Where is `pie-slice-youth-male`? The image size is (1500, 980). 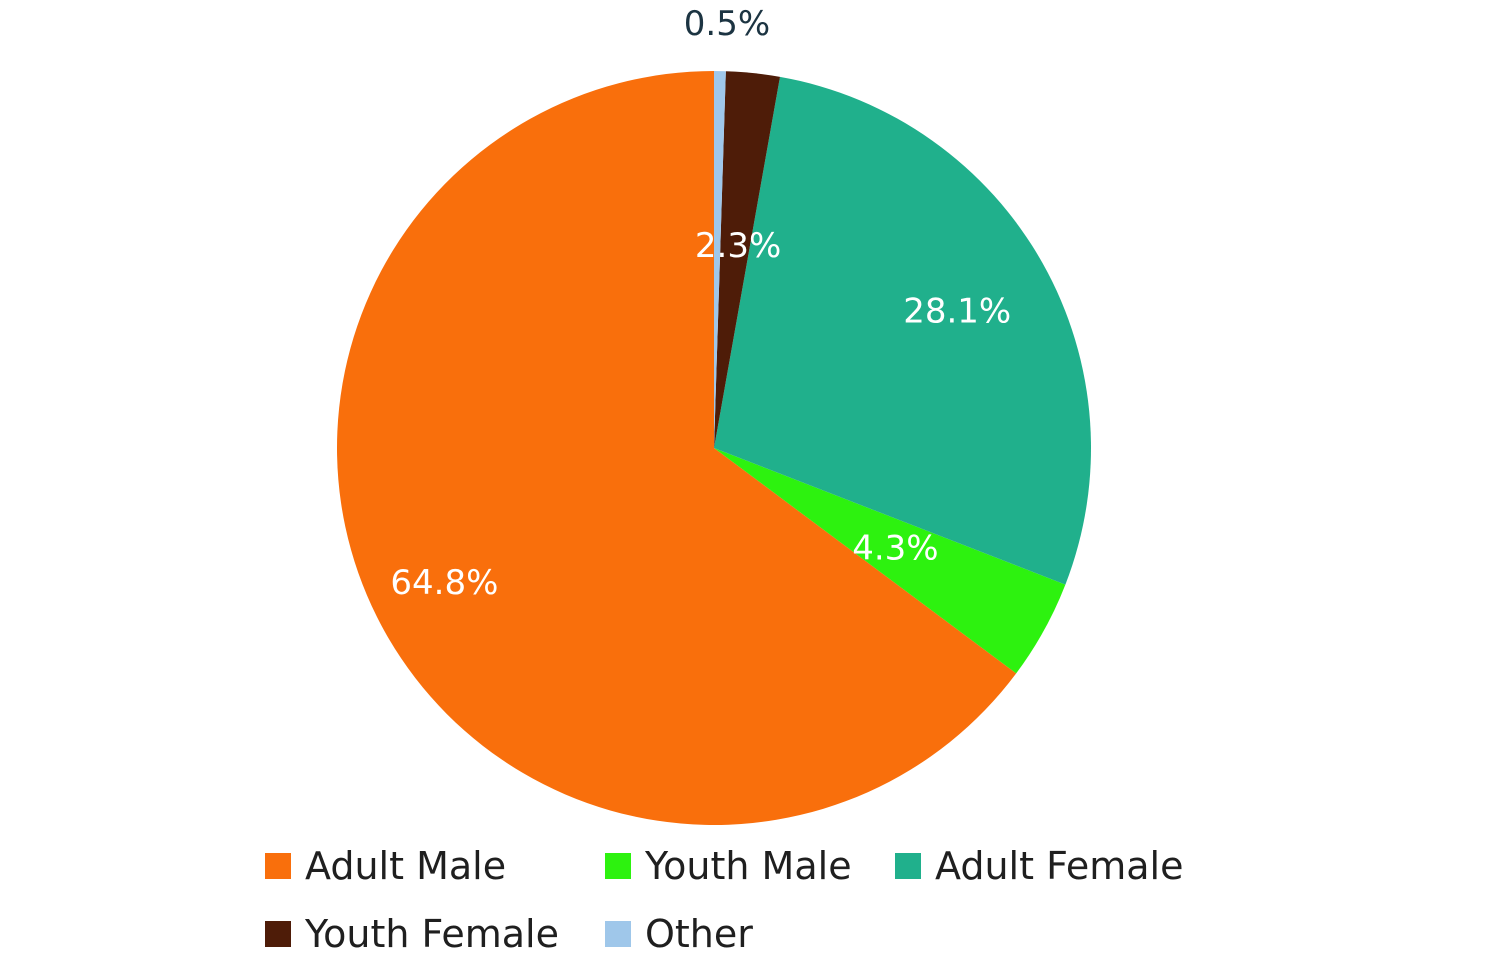 pie-slice-youth-male is located at coordinates (890, 561).